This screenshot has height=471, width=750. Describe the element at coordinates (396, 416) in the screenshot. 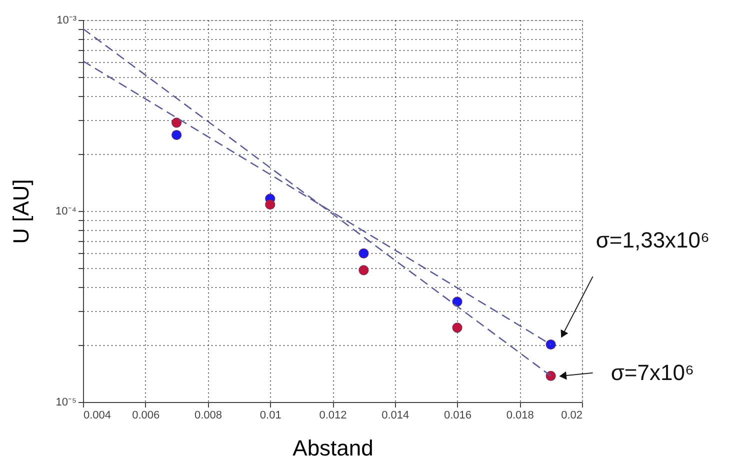

I see `x-tick-label: 0.014` at that location.